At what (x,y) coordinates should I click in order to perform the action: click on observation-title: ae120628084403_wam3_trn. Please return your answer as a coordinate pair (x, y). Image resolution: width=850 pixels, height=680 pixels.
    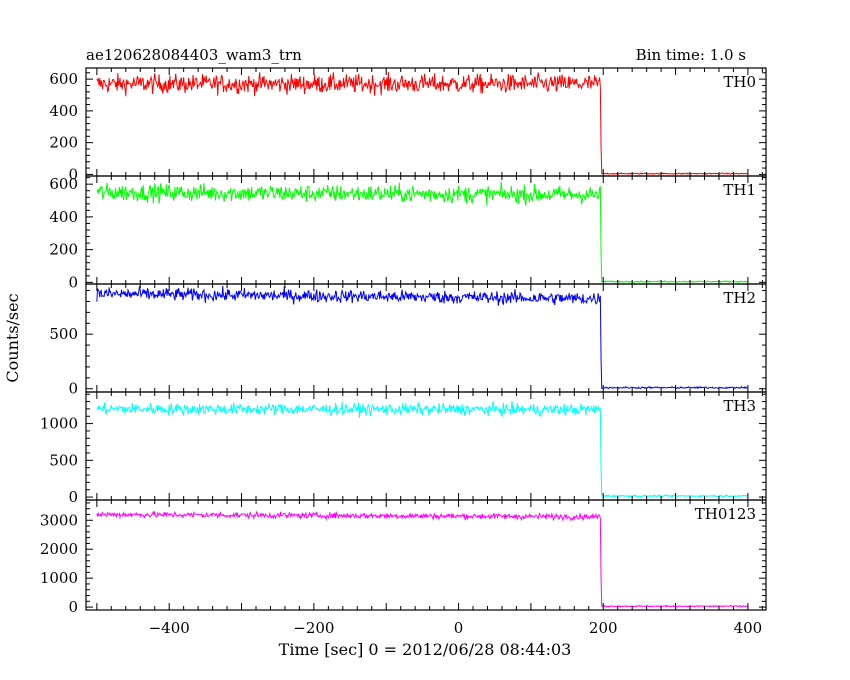
    Looking at the image, I should click on (194, 55).